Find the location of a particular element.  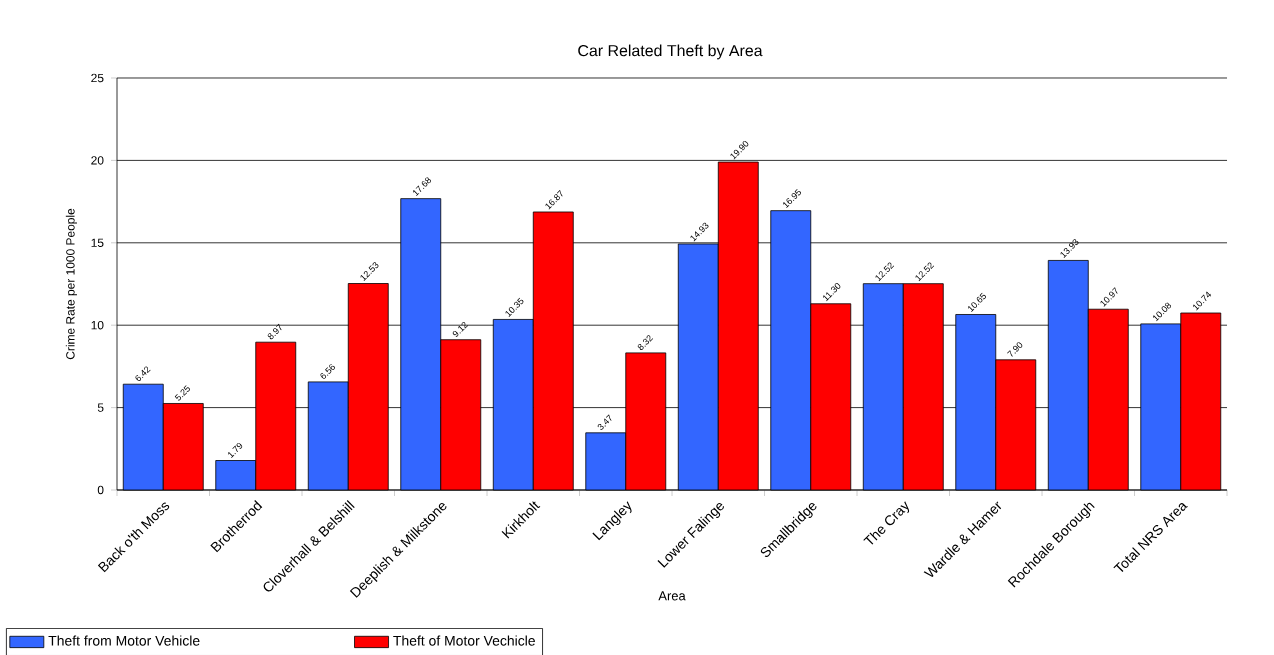

y-tick-label: 25 is located at coordinates (97, 78).